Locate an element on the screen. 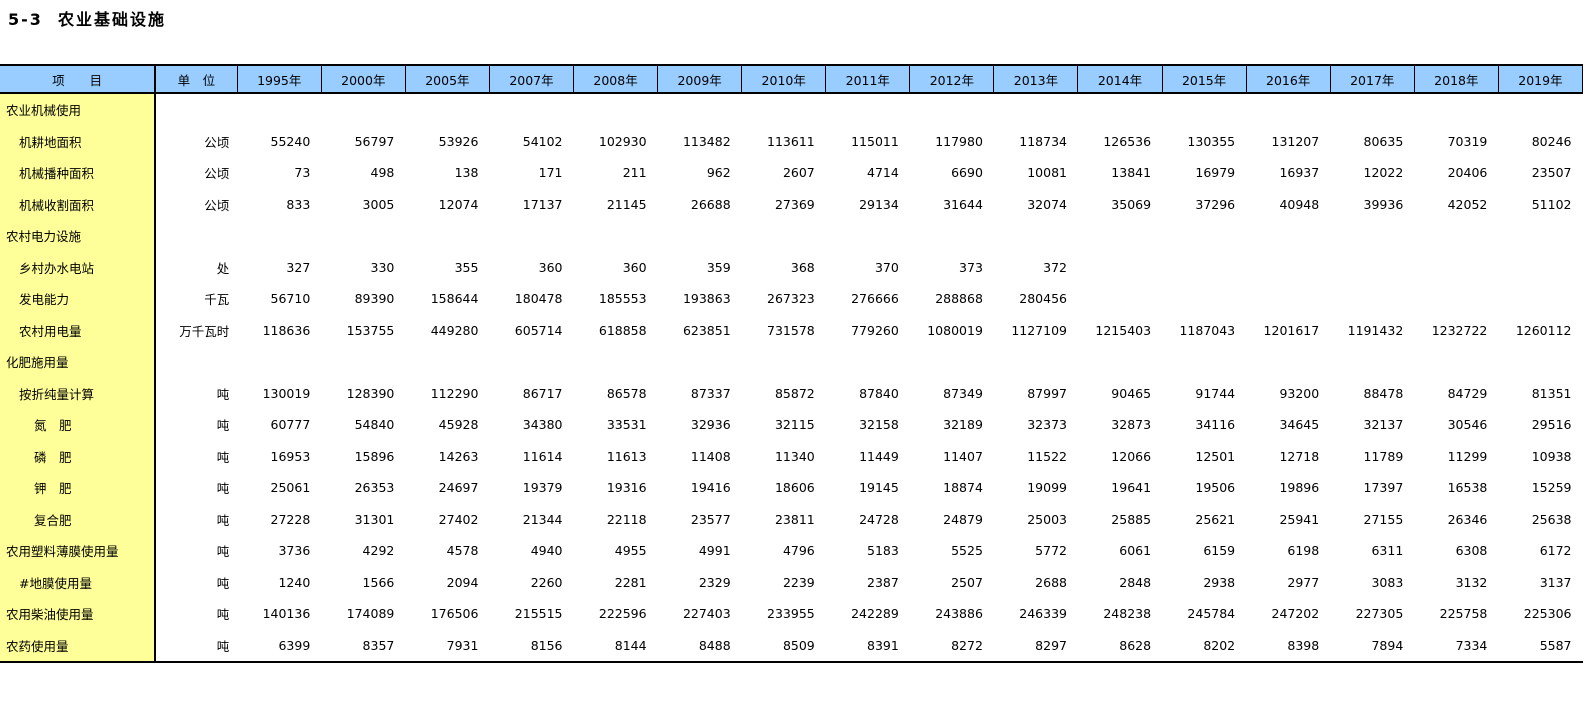 The height and width of the screenshot is (702, 1585). value-cell: 1127109 is located at coordinates (1039, 330).